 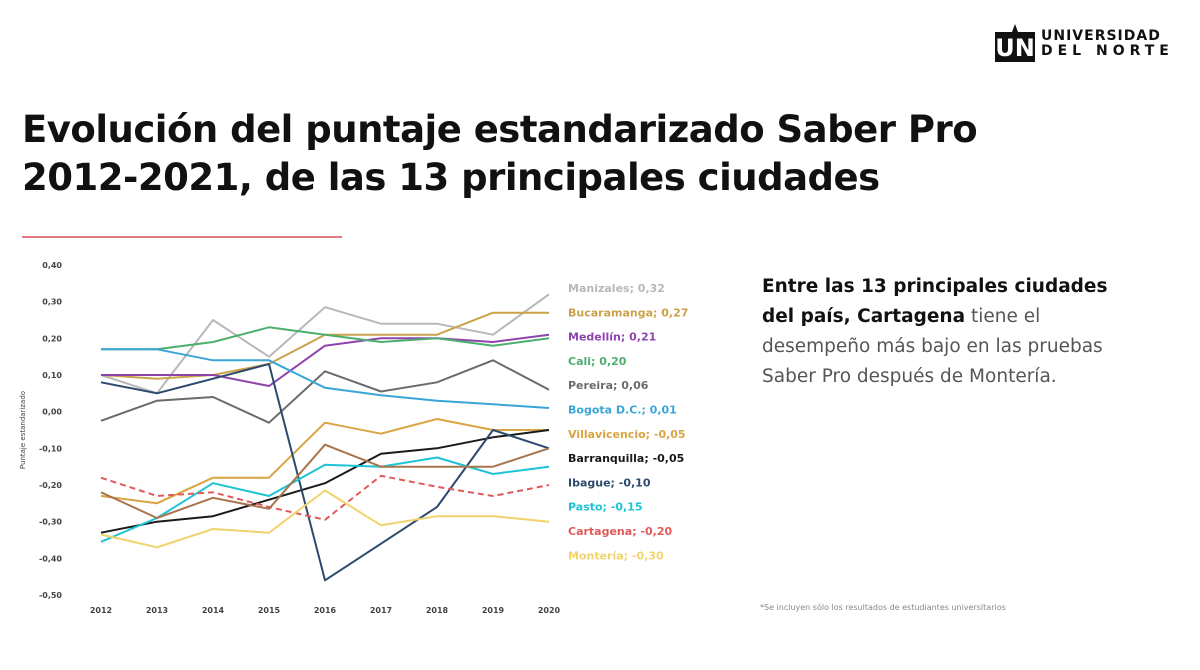 What do you see at coordinates (50, 448) in the screenshot?
I see `y-tick-label: -0,10` at bounding box center [50, 448].